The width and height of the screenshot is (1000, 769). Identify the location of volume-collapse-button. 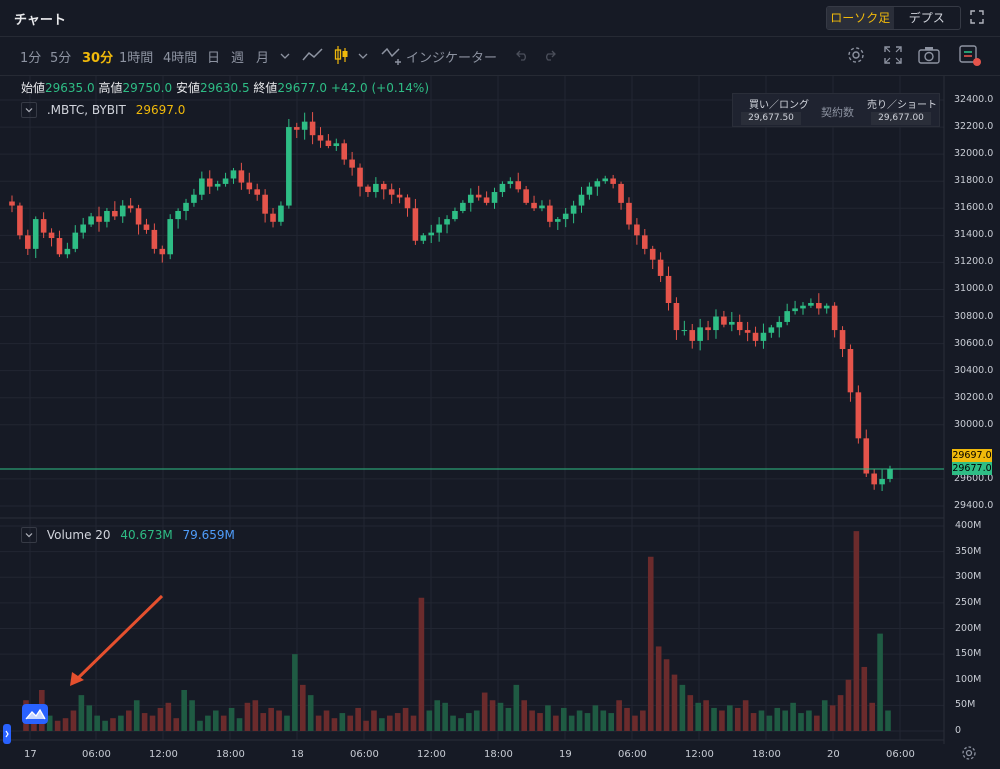
(29, 535).